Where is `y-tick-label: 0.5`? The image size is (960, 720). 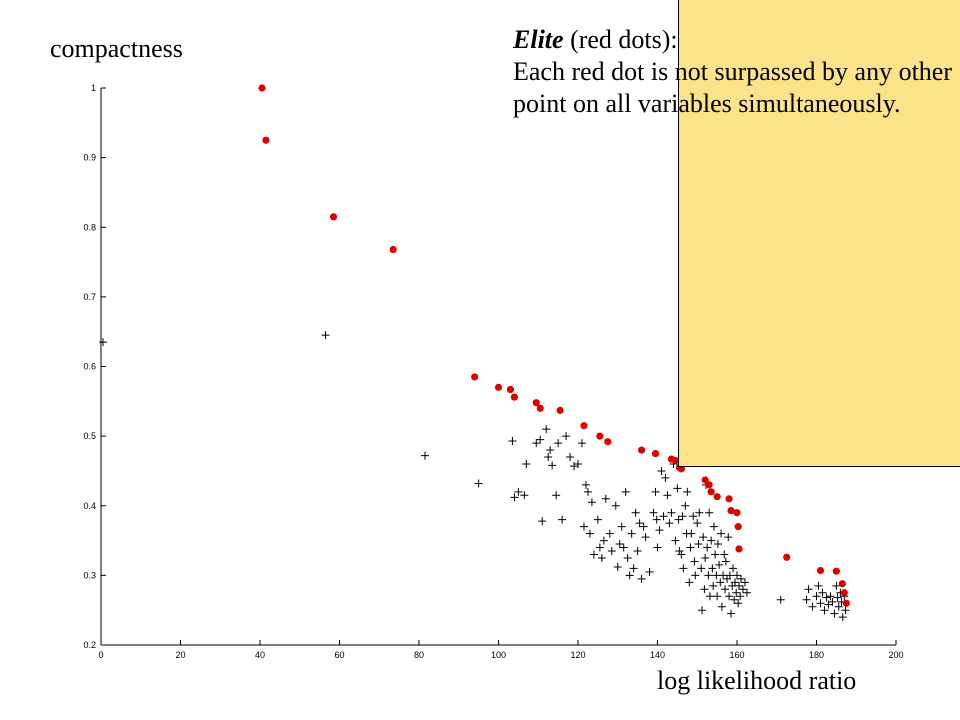 y-tick-label: 0.5 is located at coordinates (89, 436).